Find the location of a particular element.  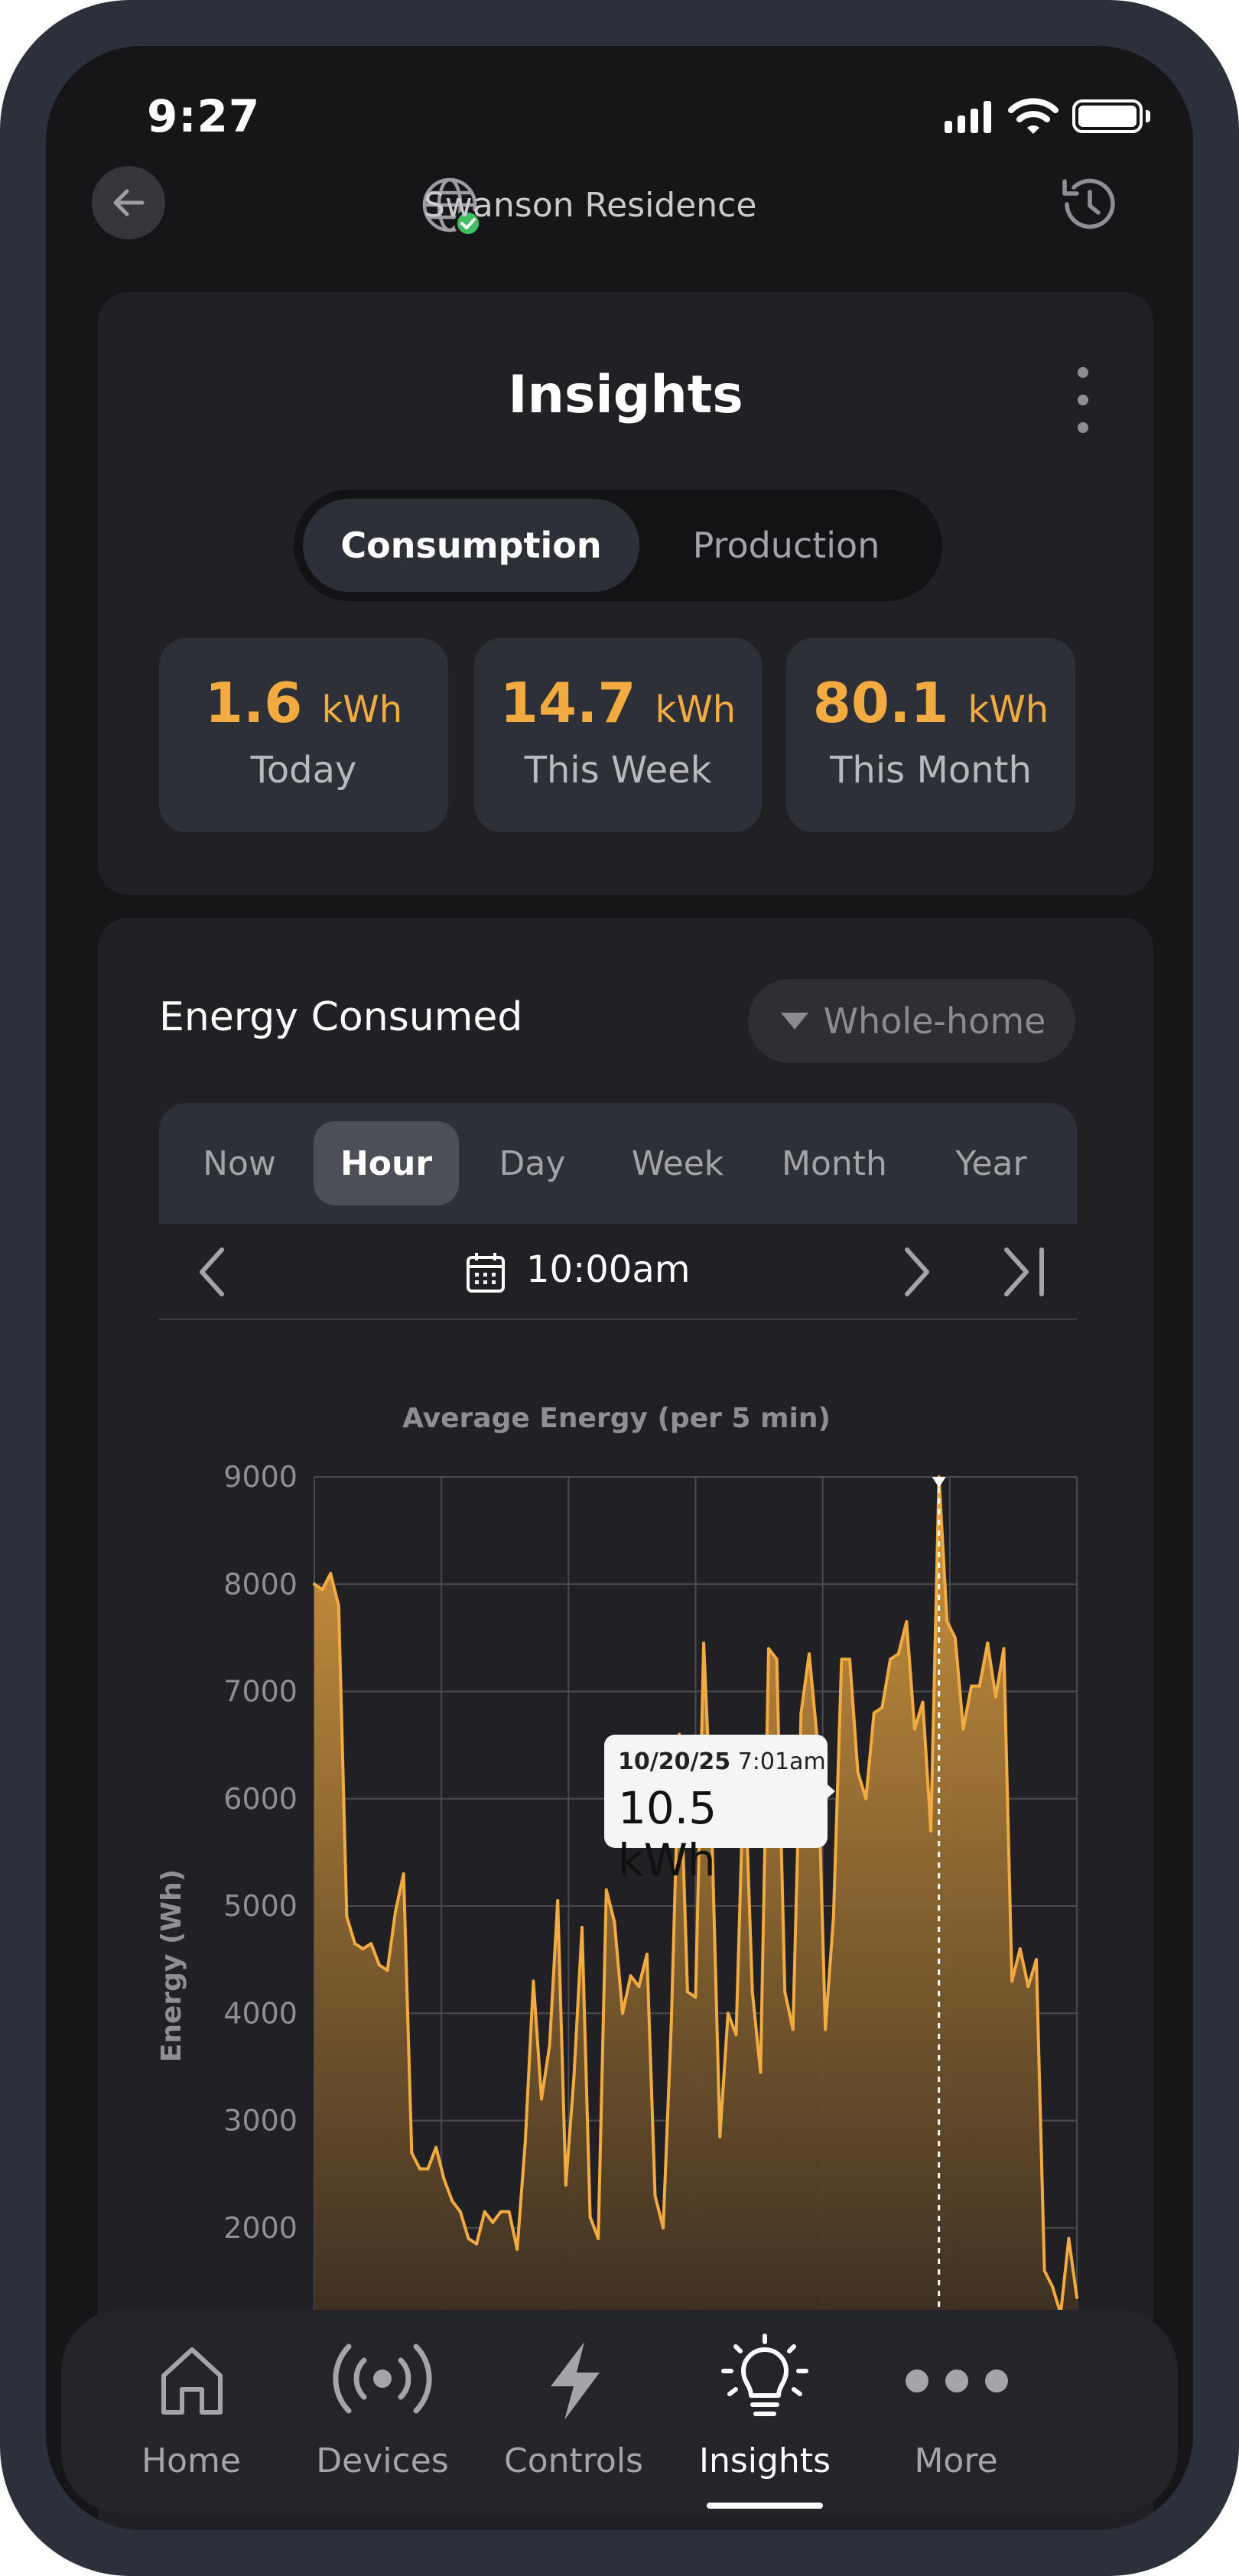

nav-more: More is located at coordinates (956, 2411).